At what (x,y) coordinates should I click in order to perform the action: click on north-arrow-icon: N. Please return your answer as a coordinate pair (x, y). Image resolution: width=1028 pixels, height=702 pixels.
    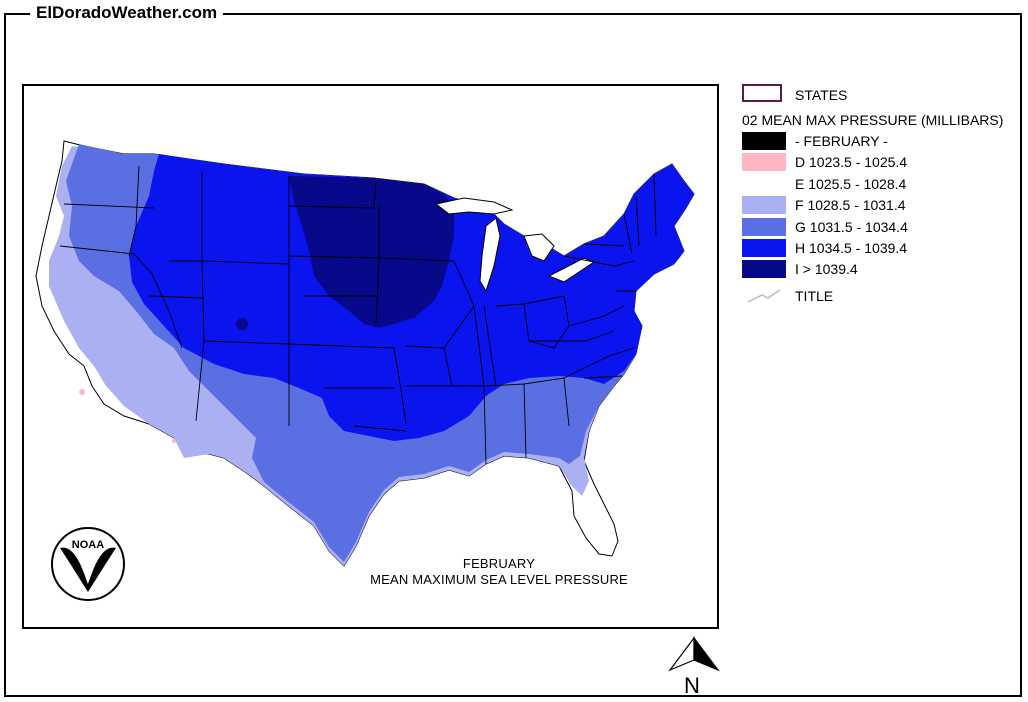
    Looking at the image, I should click on (694, 666).